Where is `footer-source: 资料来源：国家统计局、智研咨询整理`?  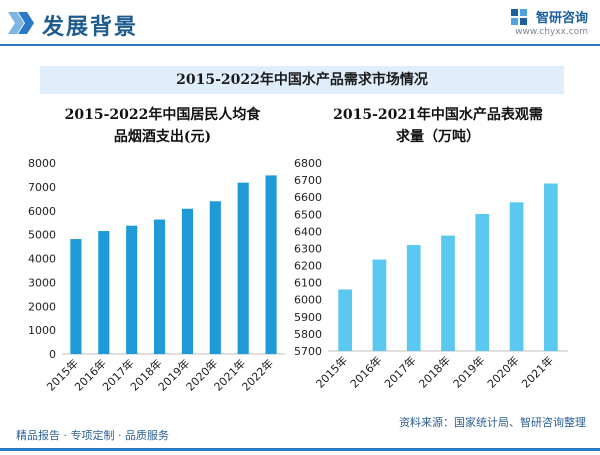
footer-source: 资料来源：国家统计局、智研咨询整理 is located at coordinates (492, 422).